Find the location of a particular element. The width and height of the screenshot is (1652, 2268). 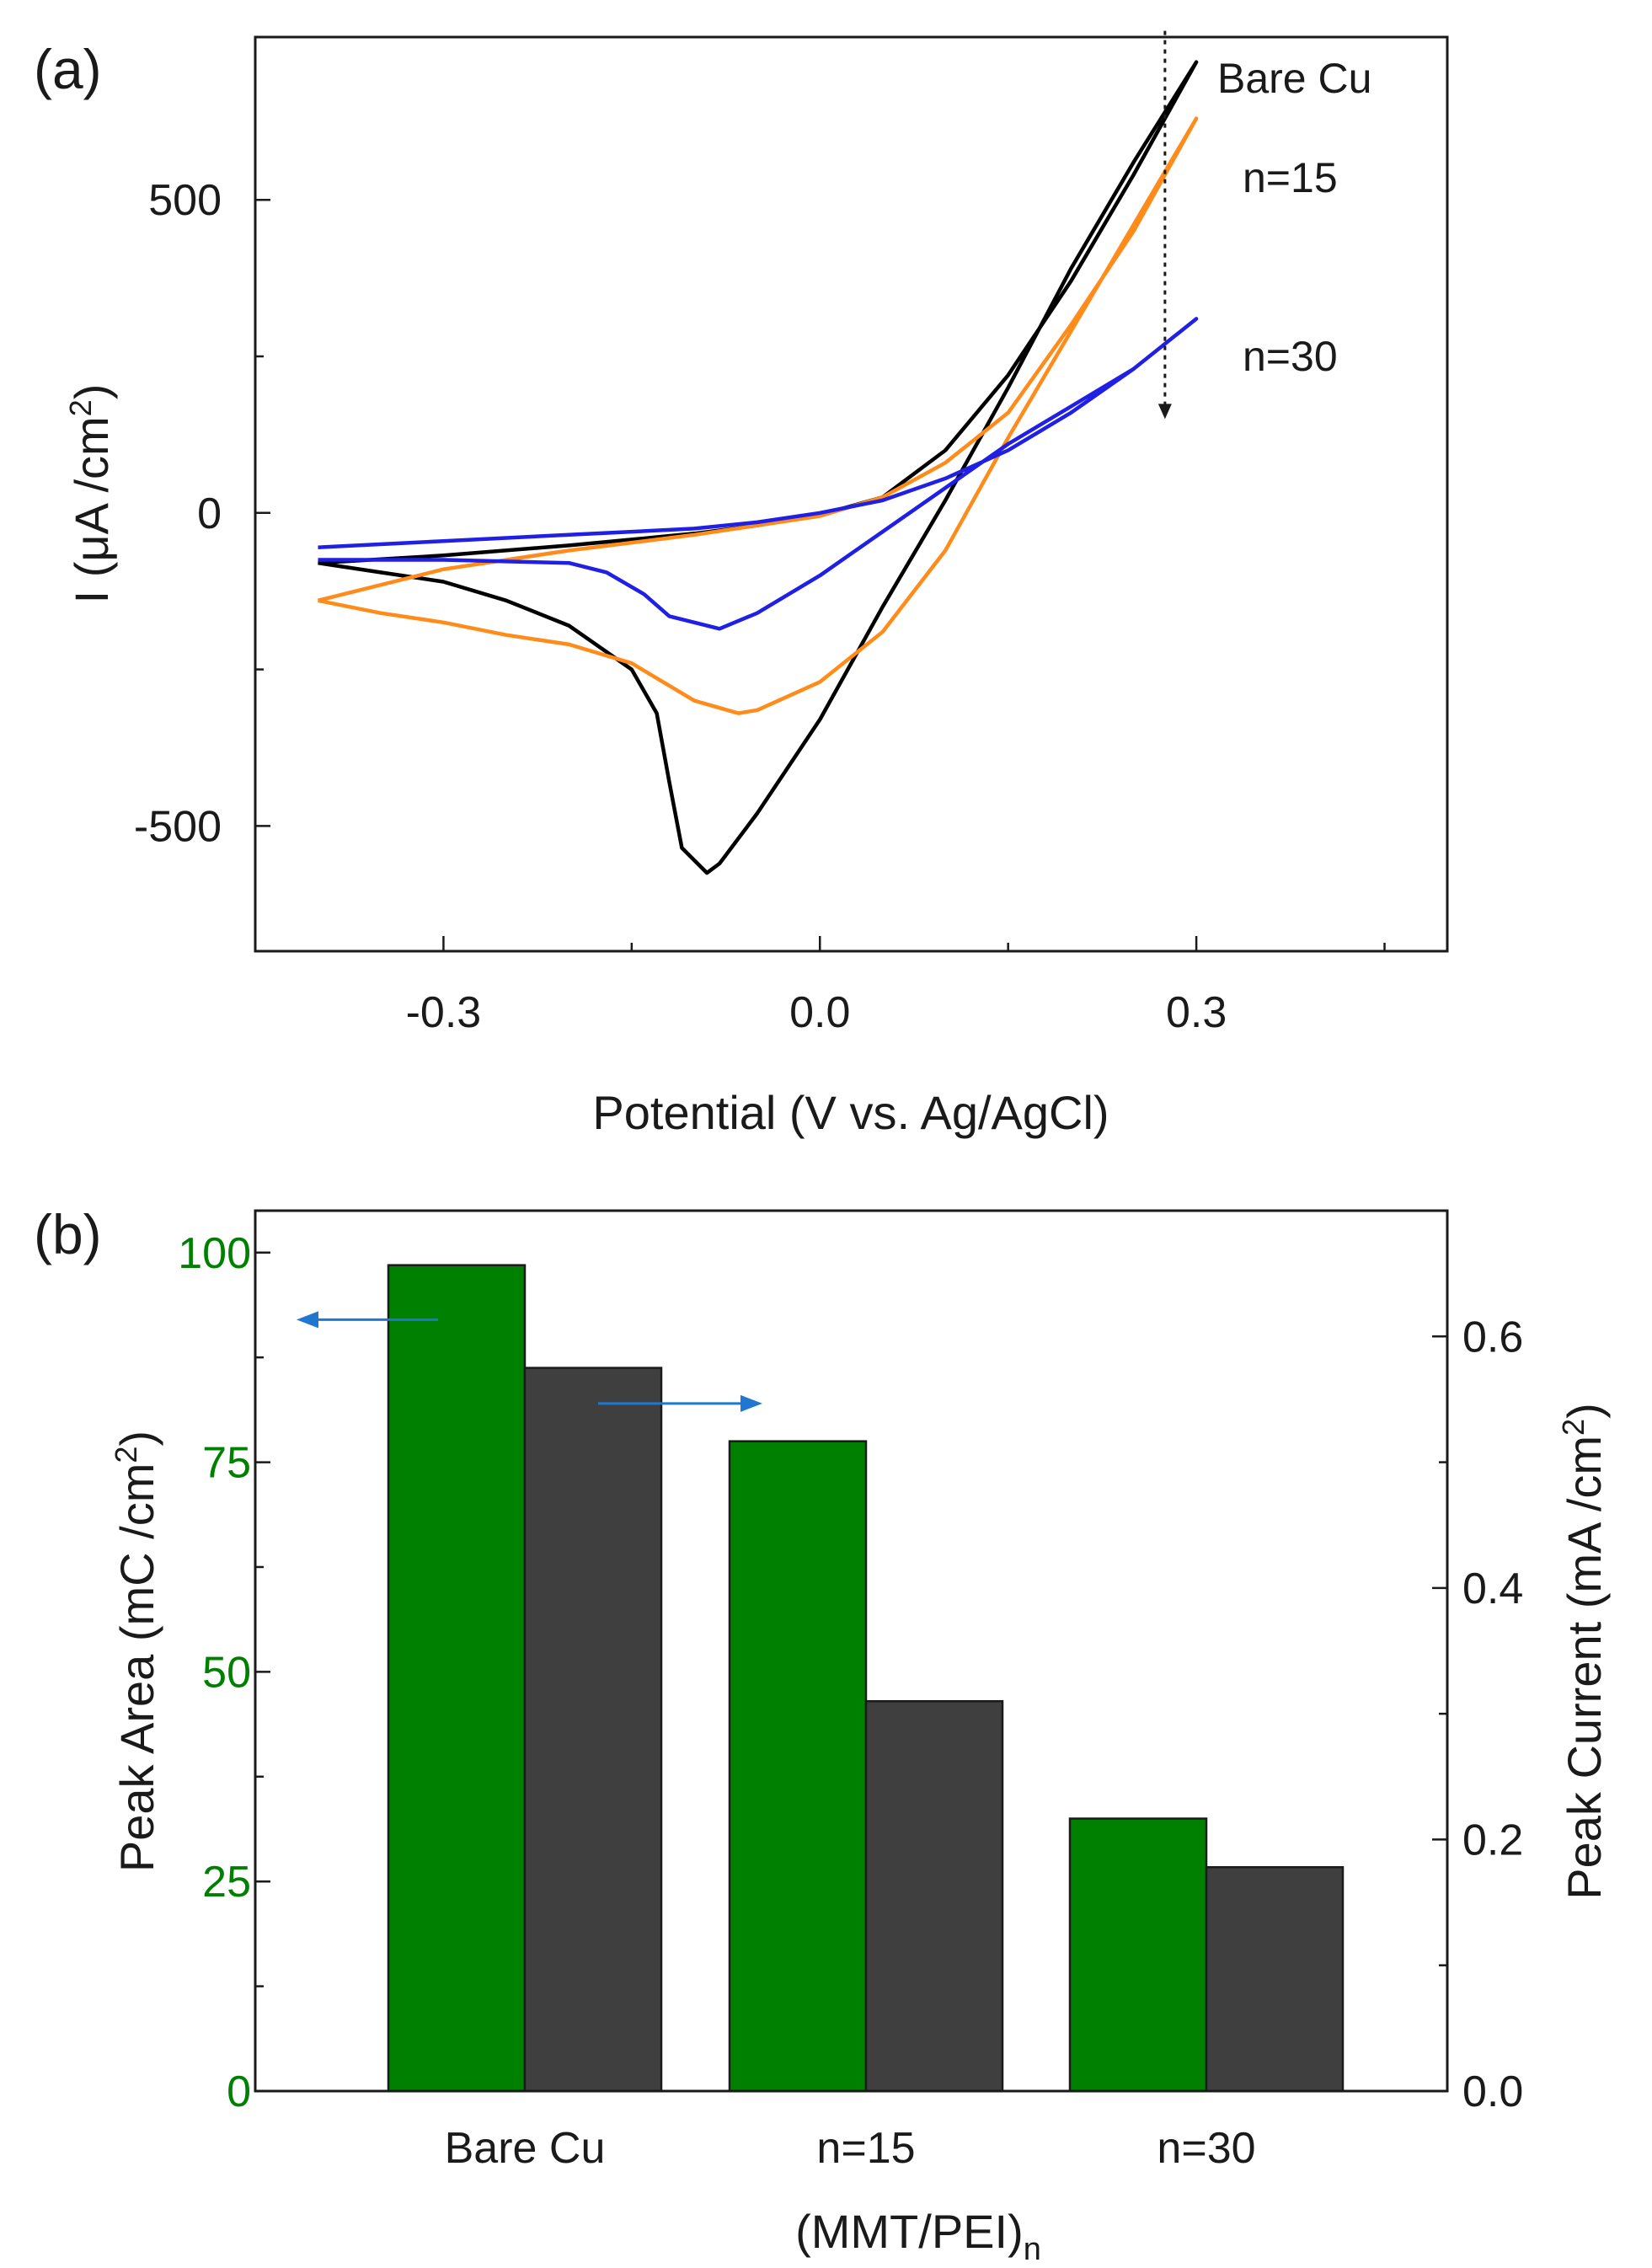

y-tick-label: 0 is located at coordinates (209, 513).